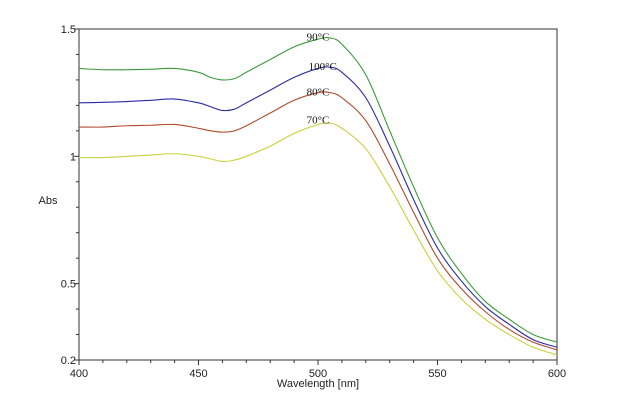  What do you see at coordinates (68, 285) in the screenshot?
I see `y-tick-label: 0.5` at bounding box center [68, 285].